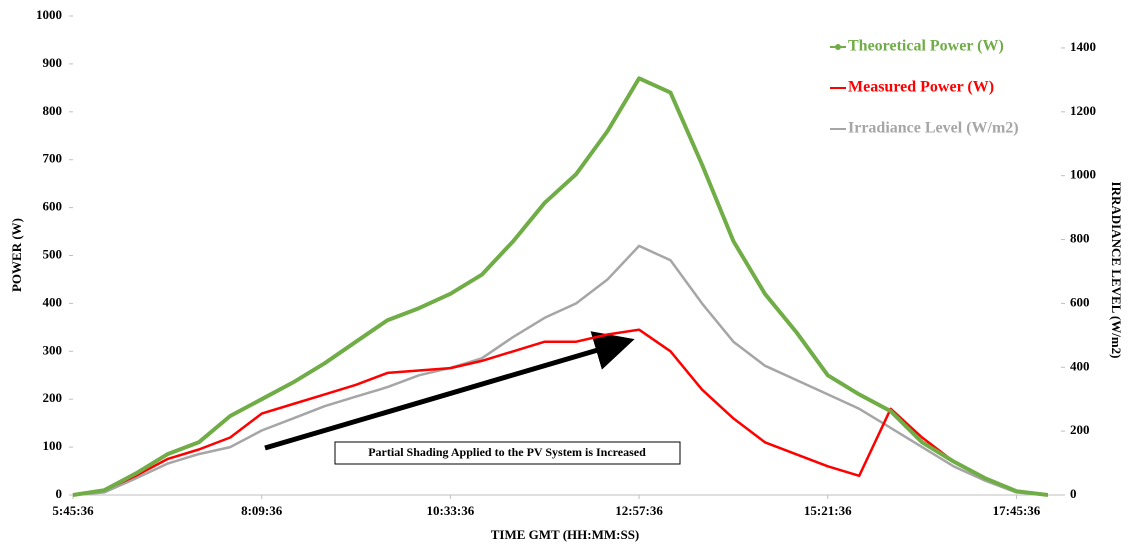 This screenshot has width=1131, height=549. What do you see at coordinates (1080, 238) in the screenshot?
I see `y2-tick-label: 800` at bounding box center [1080, 238].